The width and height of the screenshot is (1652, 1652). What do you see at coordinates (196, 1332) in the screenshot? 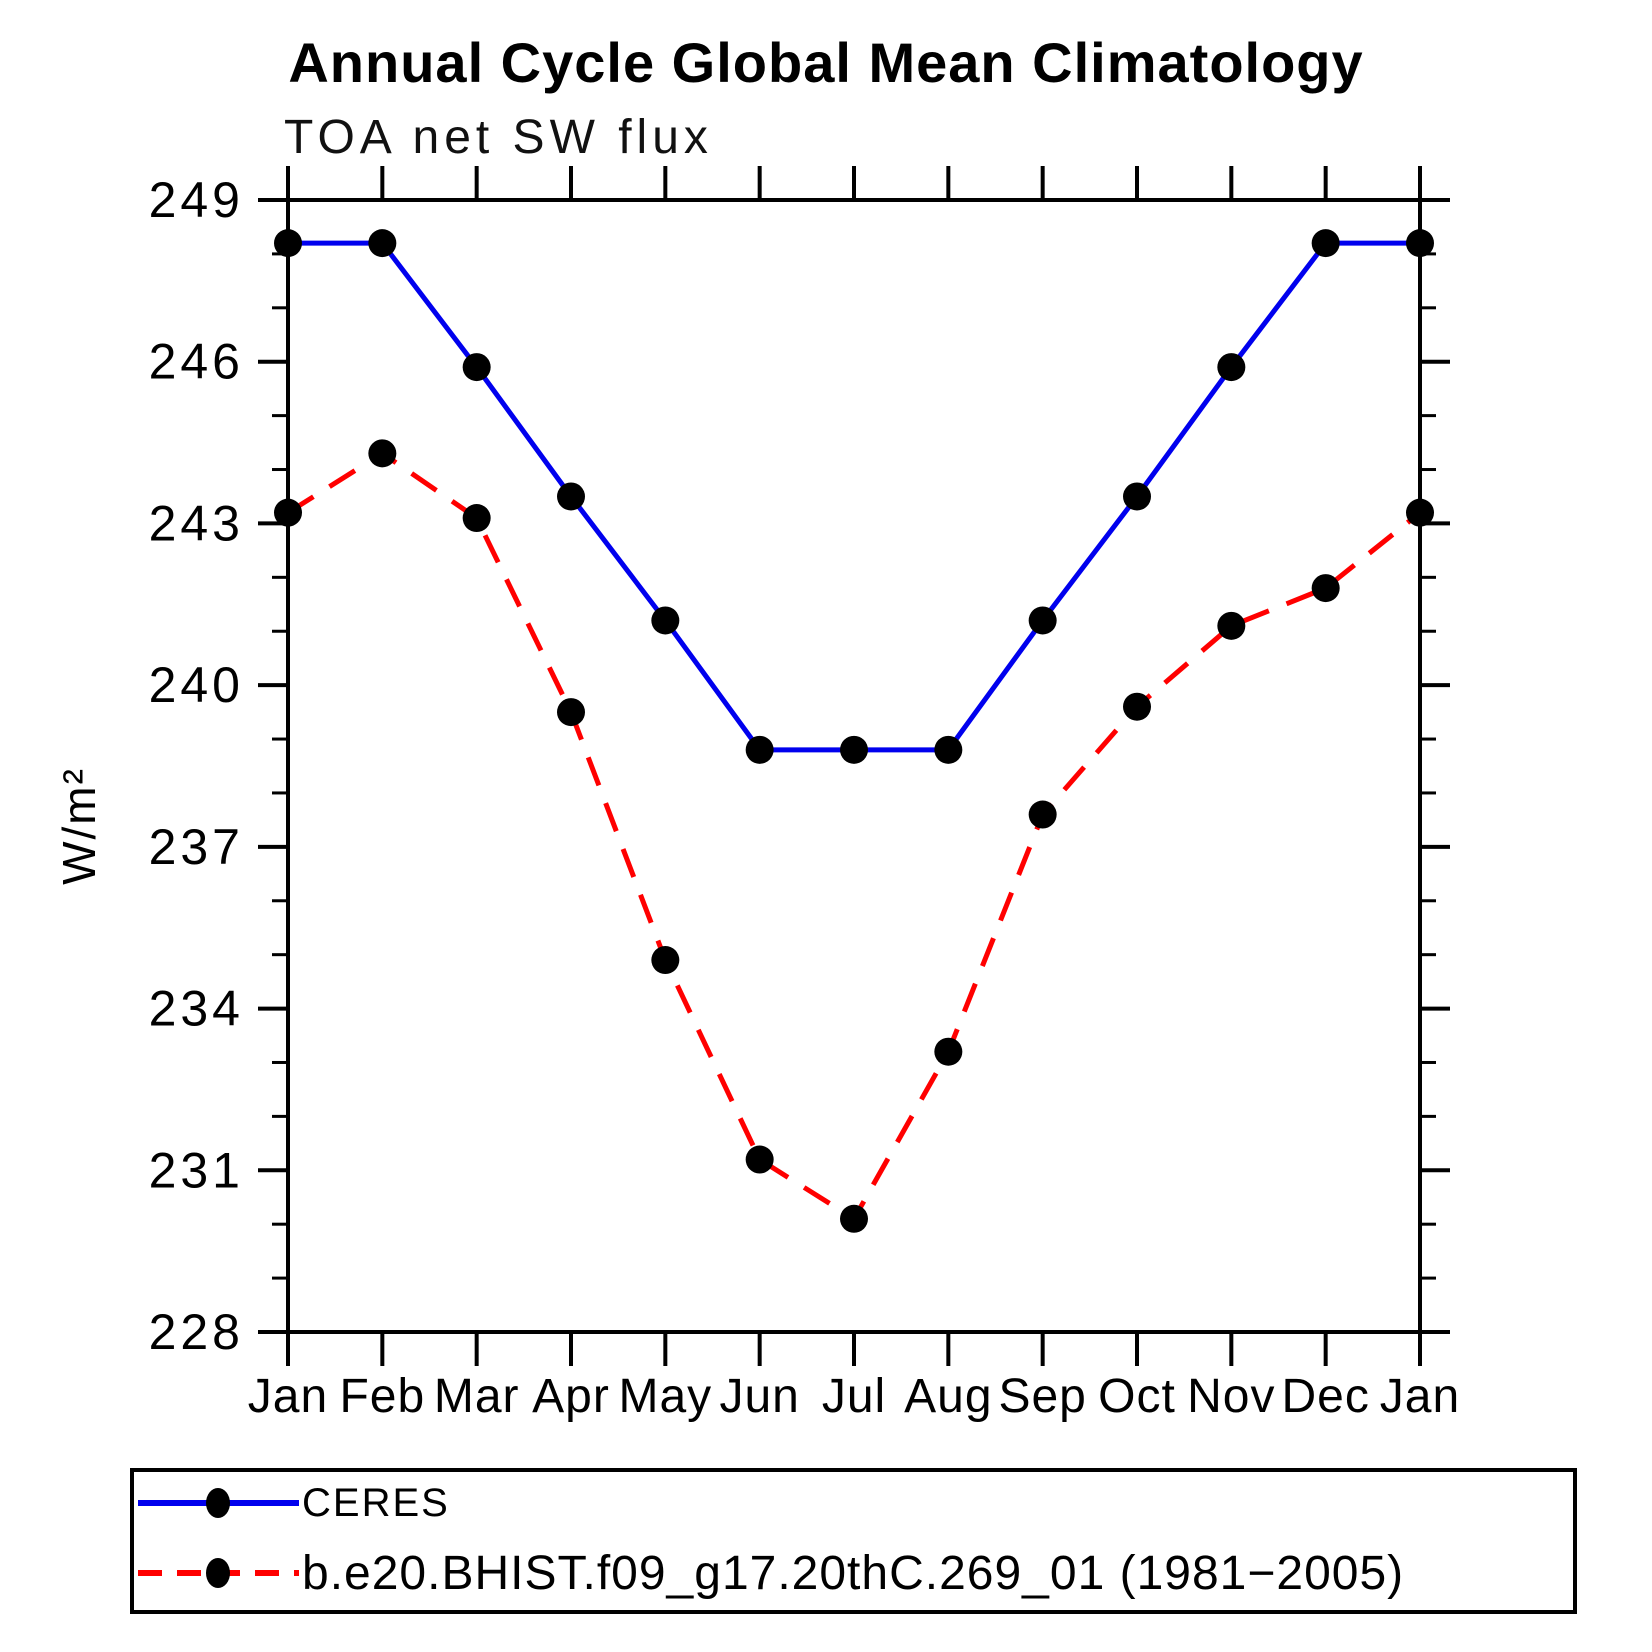
I see `y-tick-label: 228` at bounding box center [196, 1332].